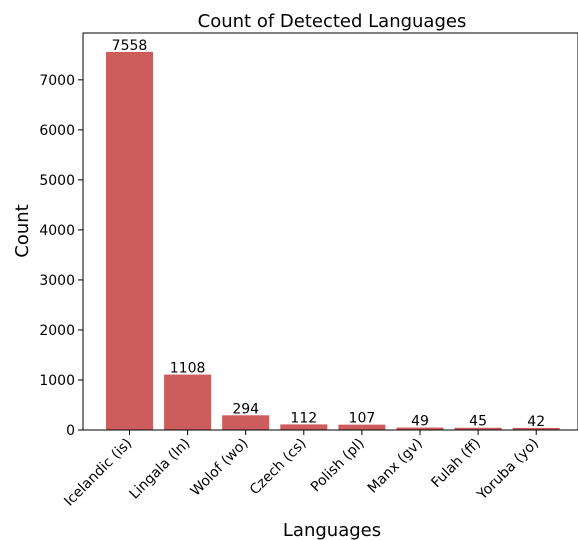  Describe the element at coordinates (332, 21) in the screenshot. I see `chart-title: Count of Detected Languages` at that location.